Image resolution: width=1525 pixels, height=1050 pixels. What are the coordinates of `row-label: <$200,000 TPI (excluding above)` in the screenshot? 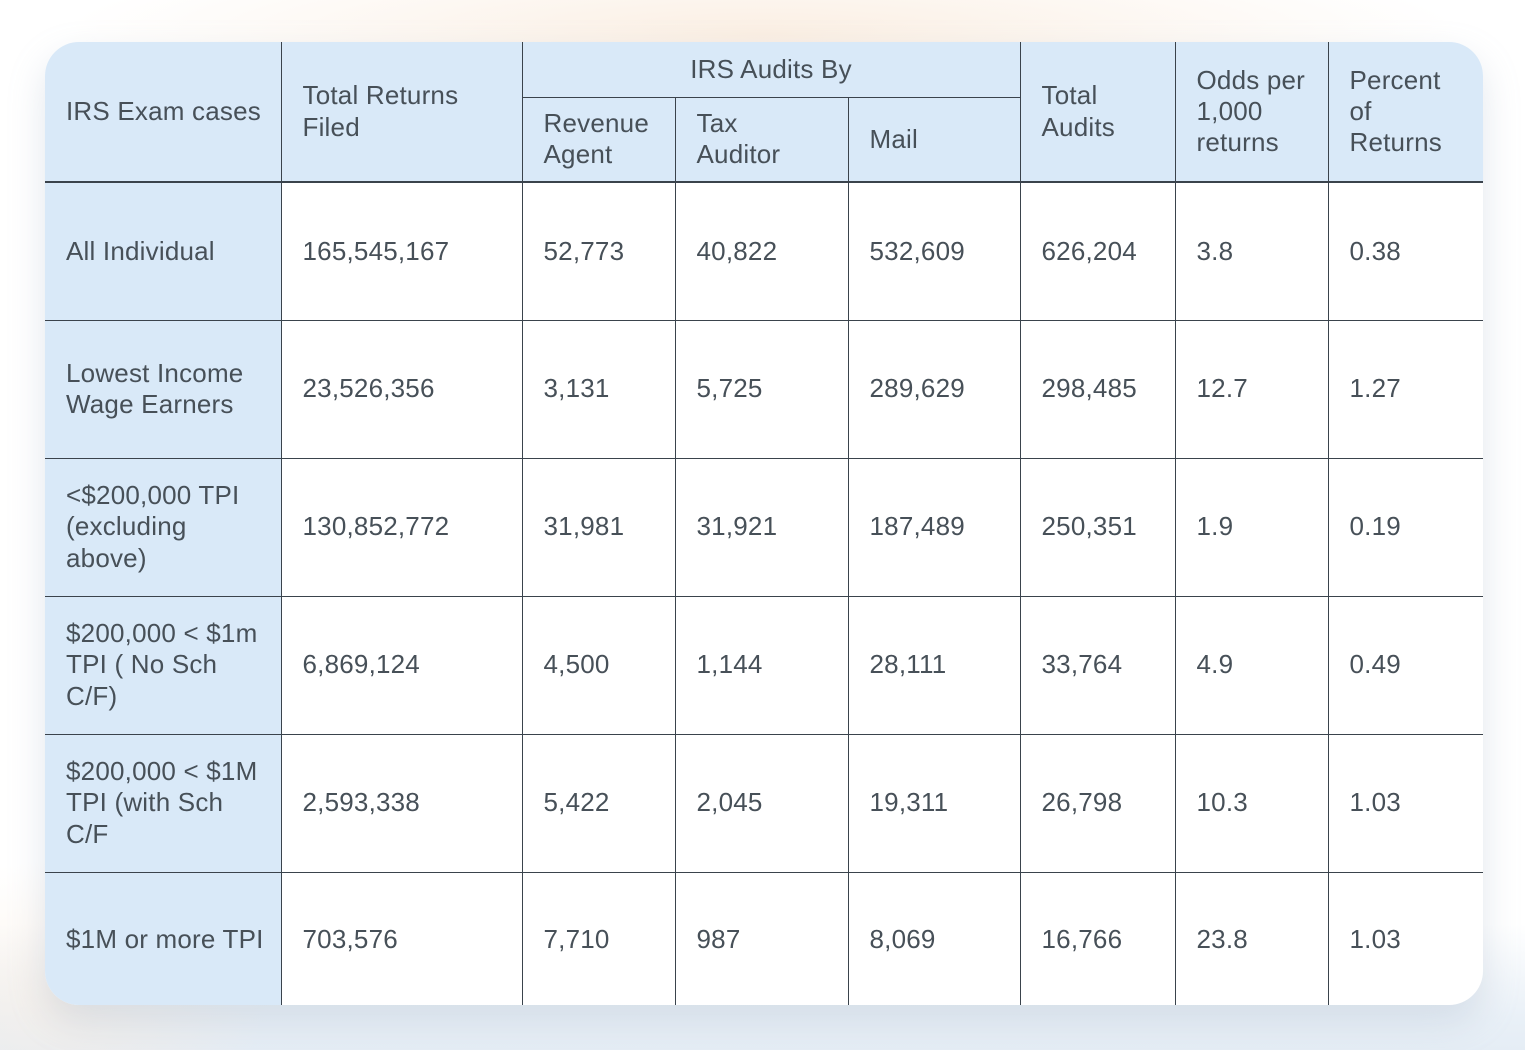 It's located at (163, 527).